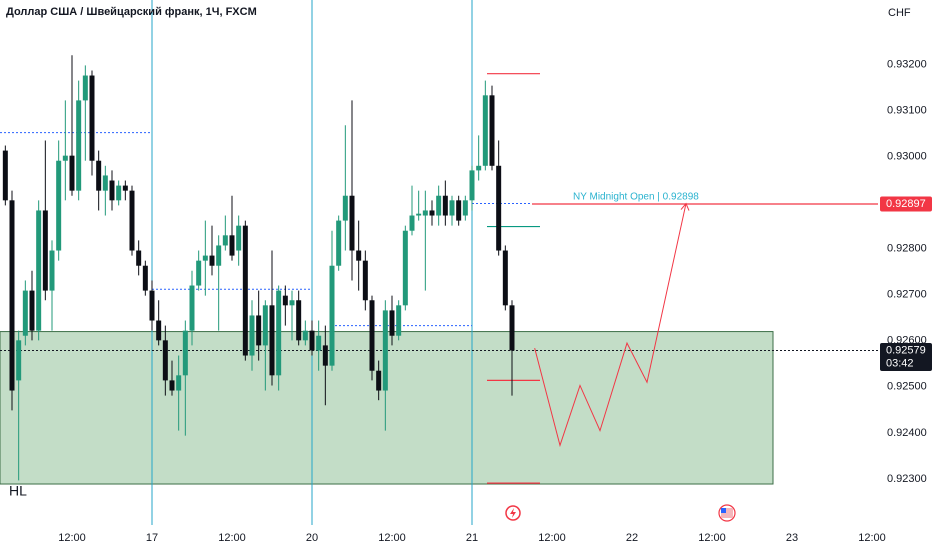  Describe the element at coordinates (907, 295) in the screenshot. I see `y-tick-label: 0.92700` at that location.